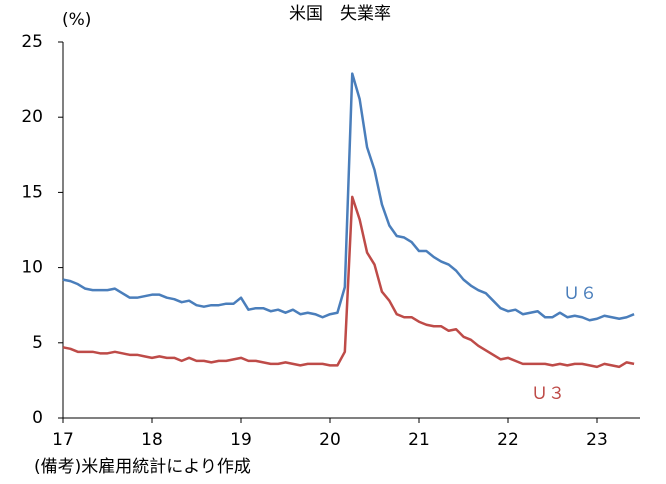 The width and height of the screenshot is (666, 484). Describe the element at coordinates (142, 467) in the screenshot. I see `note: (備考)米雇用統計により作成` at that location.